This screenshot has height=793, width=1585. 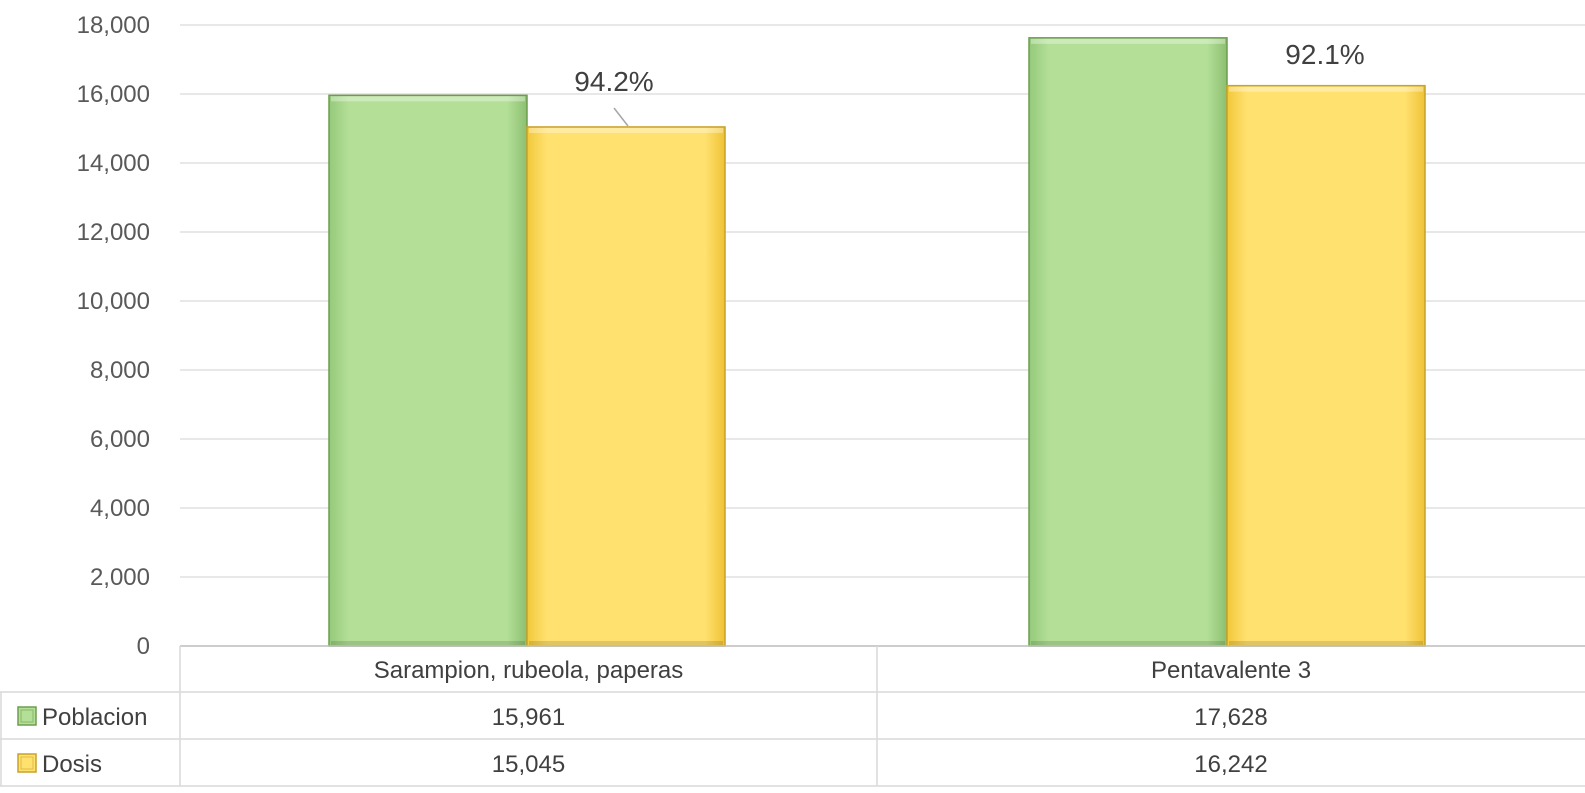 I want to click on data-label: 15,045, so click(x=528, y=764).